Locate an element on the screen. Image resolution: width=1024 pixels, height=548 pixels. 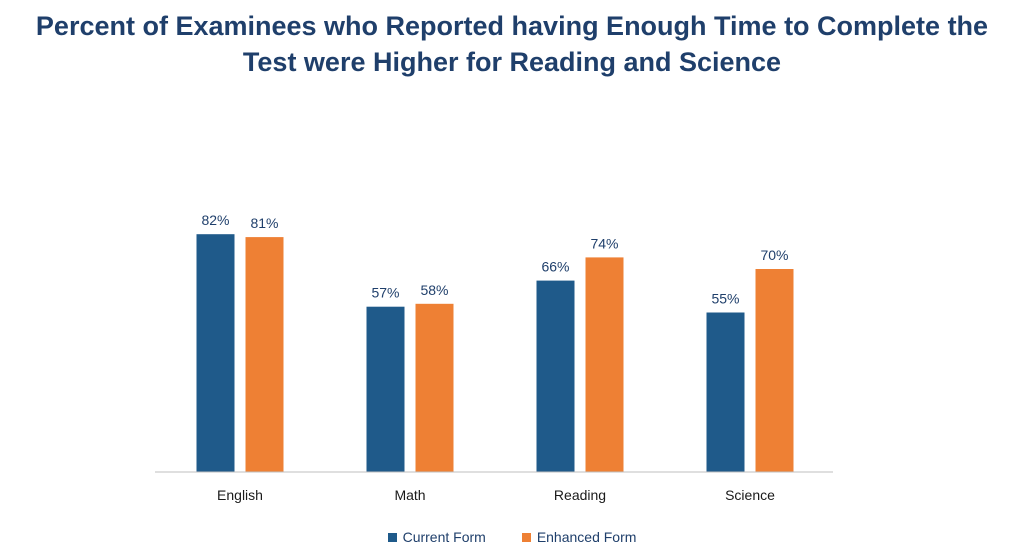
chart-title-line-2: Test were Higher for Reading and Science is located at coordinates (512, 62).